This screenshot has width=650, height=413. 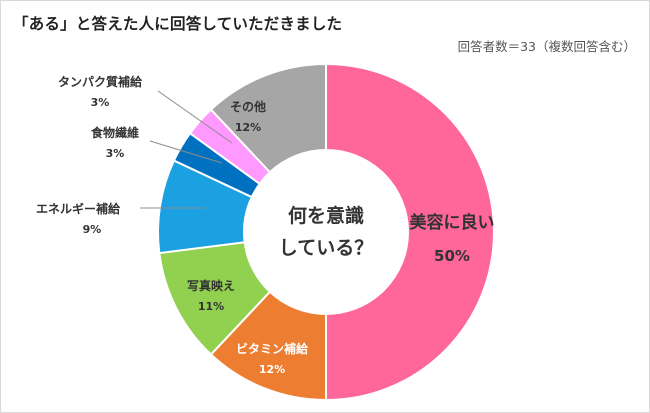 What do you see at coordinates (178, 24) in the screenshot?
I see `chart-title: 「ある」と答えた人に回答していただきました` at bounding box center [178, 24].